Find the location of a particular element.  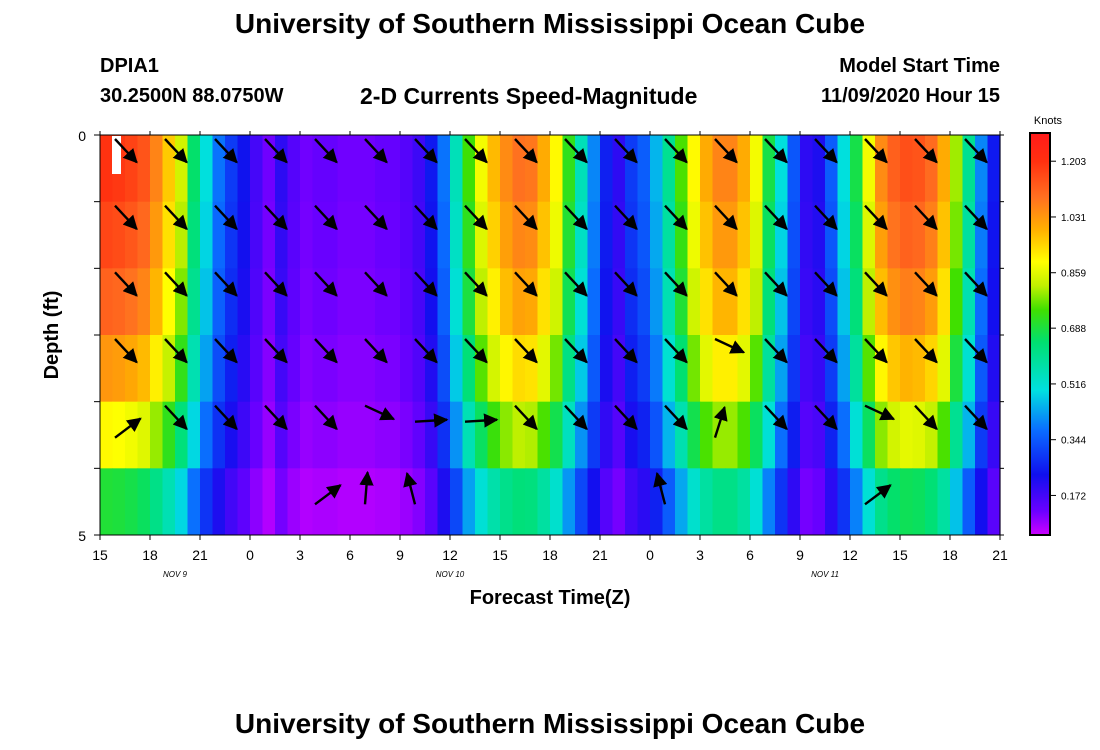

x-tick-label: 15 is located at coordinates (900, 555).